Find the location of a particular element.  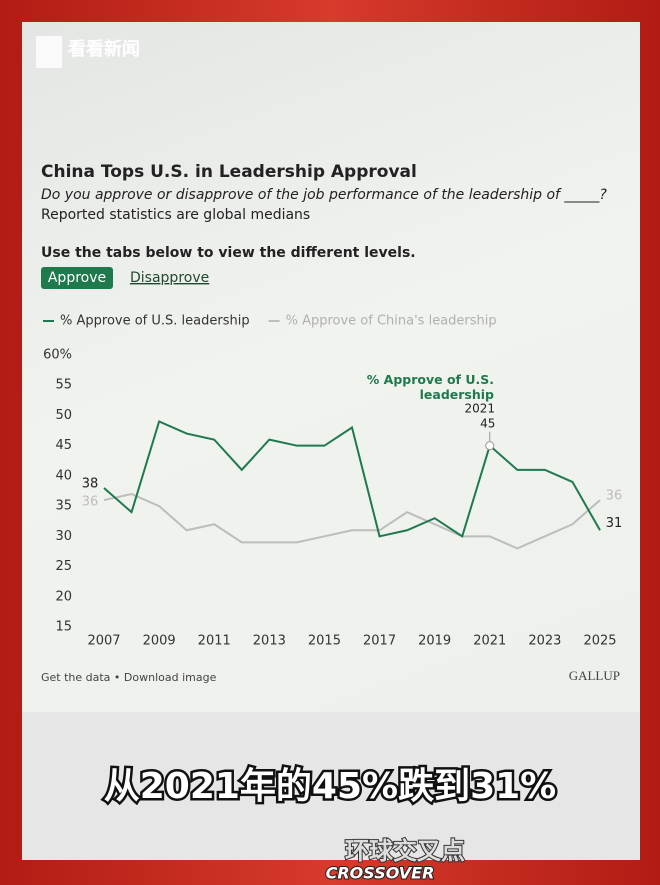

y-tick-label: 50 is located at coordinates (63, 415).